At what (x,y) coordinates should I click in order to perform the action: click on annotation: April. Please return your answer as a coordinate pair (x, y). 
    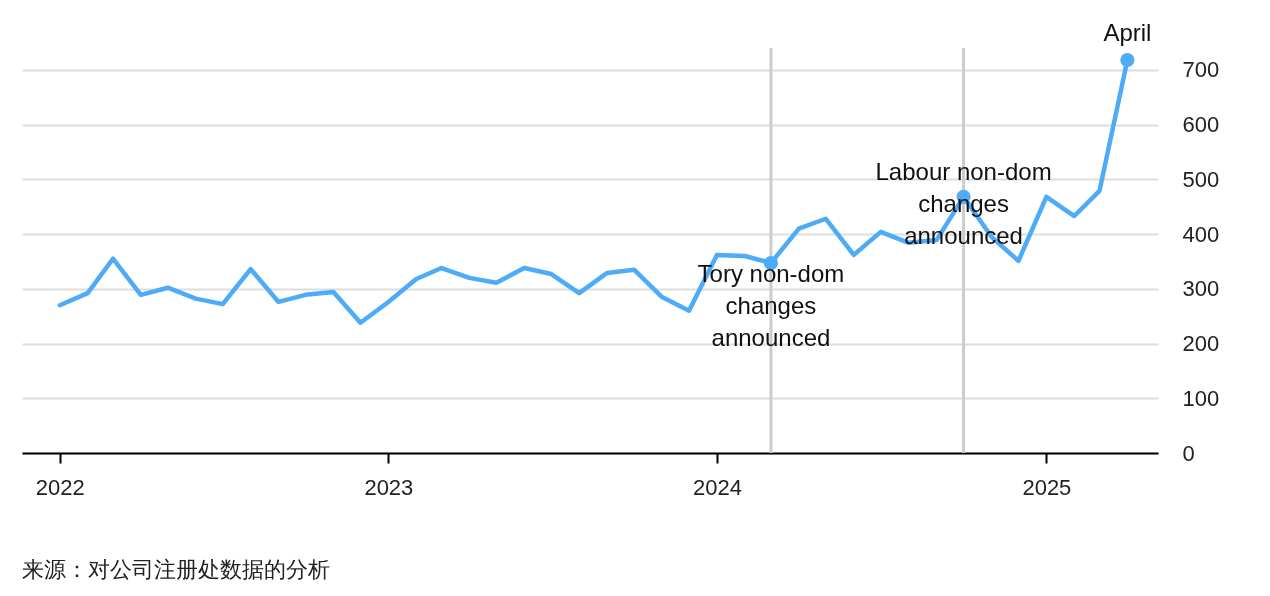
    Looking at the image, I should click on (1127, 33).